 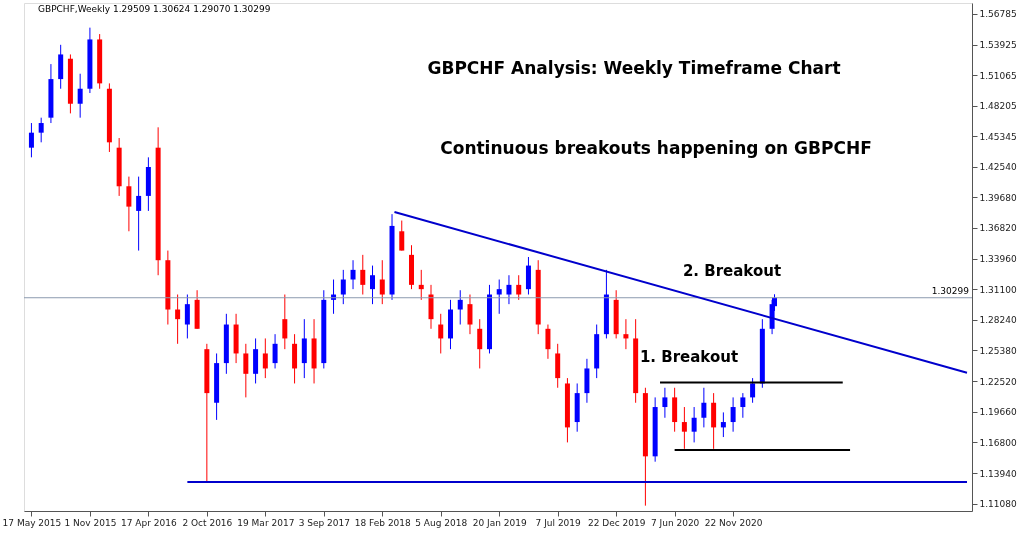 What do you see at coordinates (998, 412) in the screenshot?
I see `y-tick-label: 1.19660` at bounding box center [998, 412].